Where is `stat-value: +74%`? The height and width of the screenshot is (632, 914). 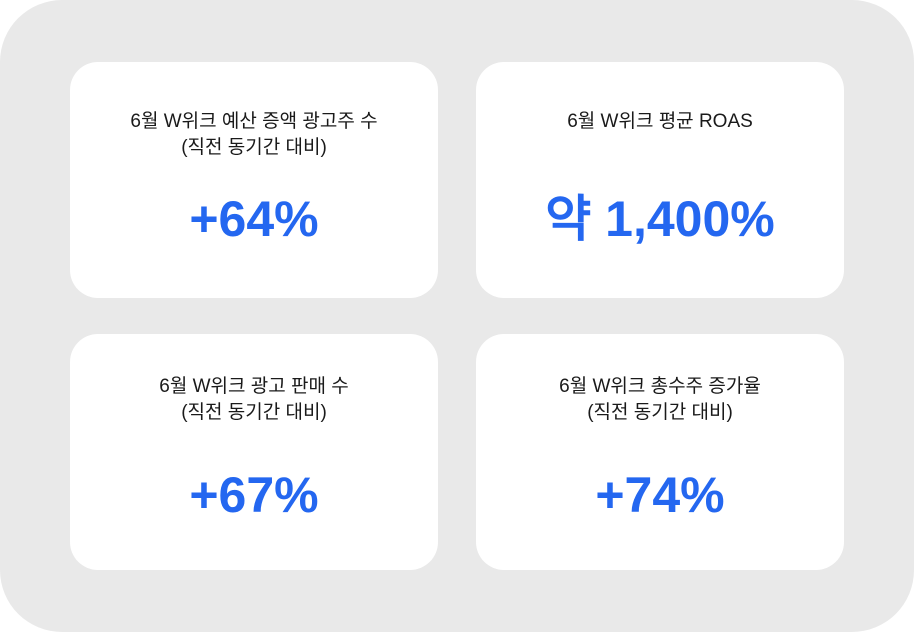 stat-value: +74% is located at coordinates (660, 495).